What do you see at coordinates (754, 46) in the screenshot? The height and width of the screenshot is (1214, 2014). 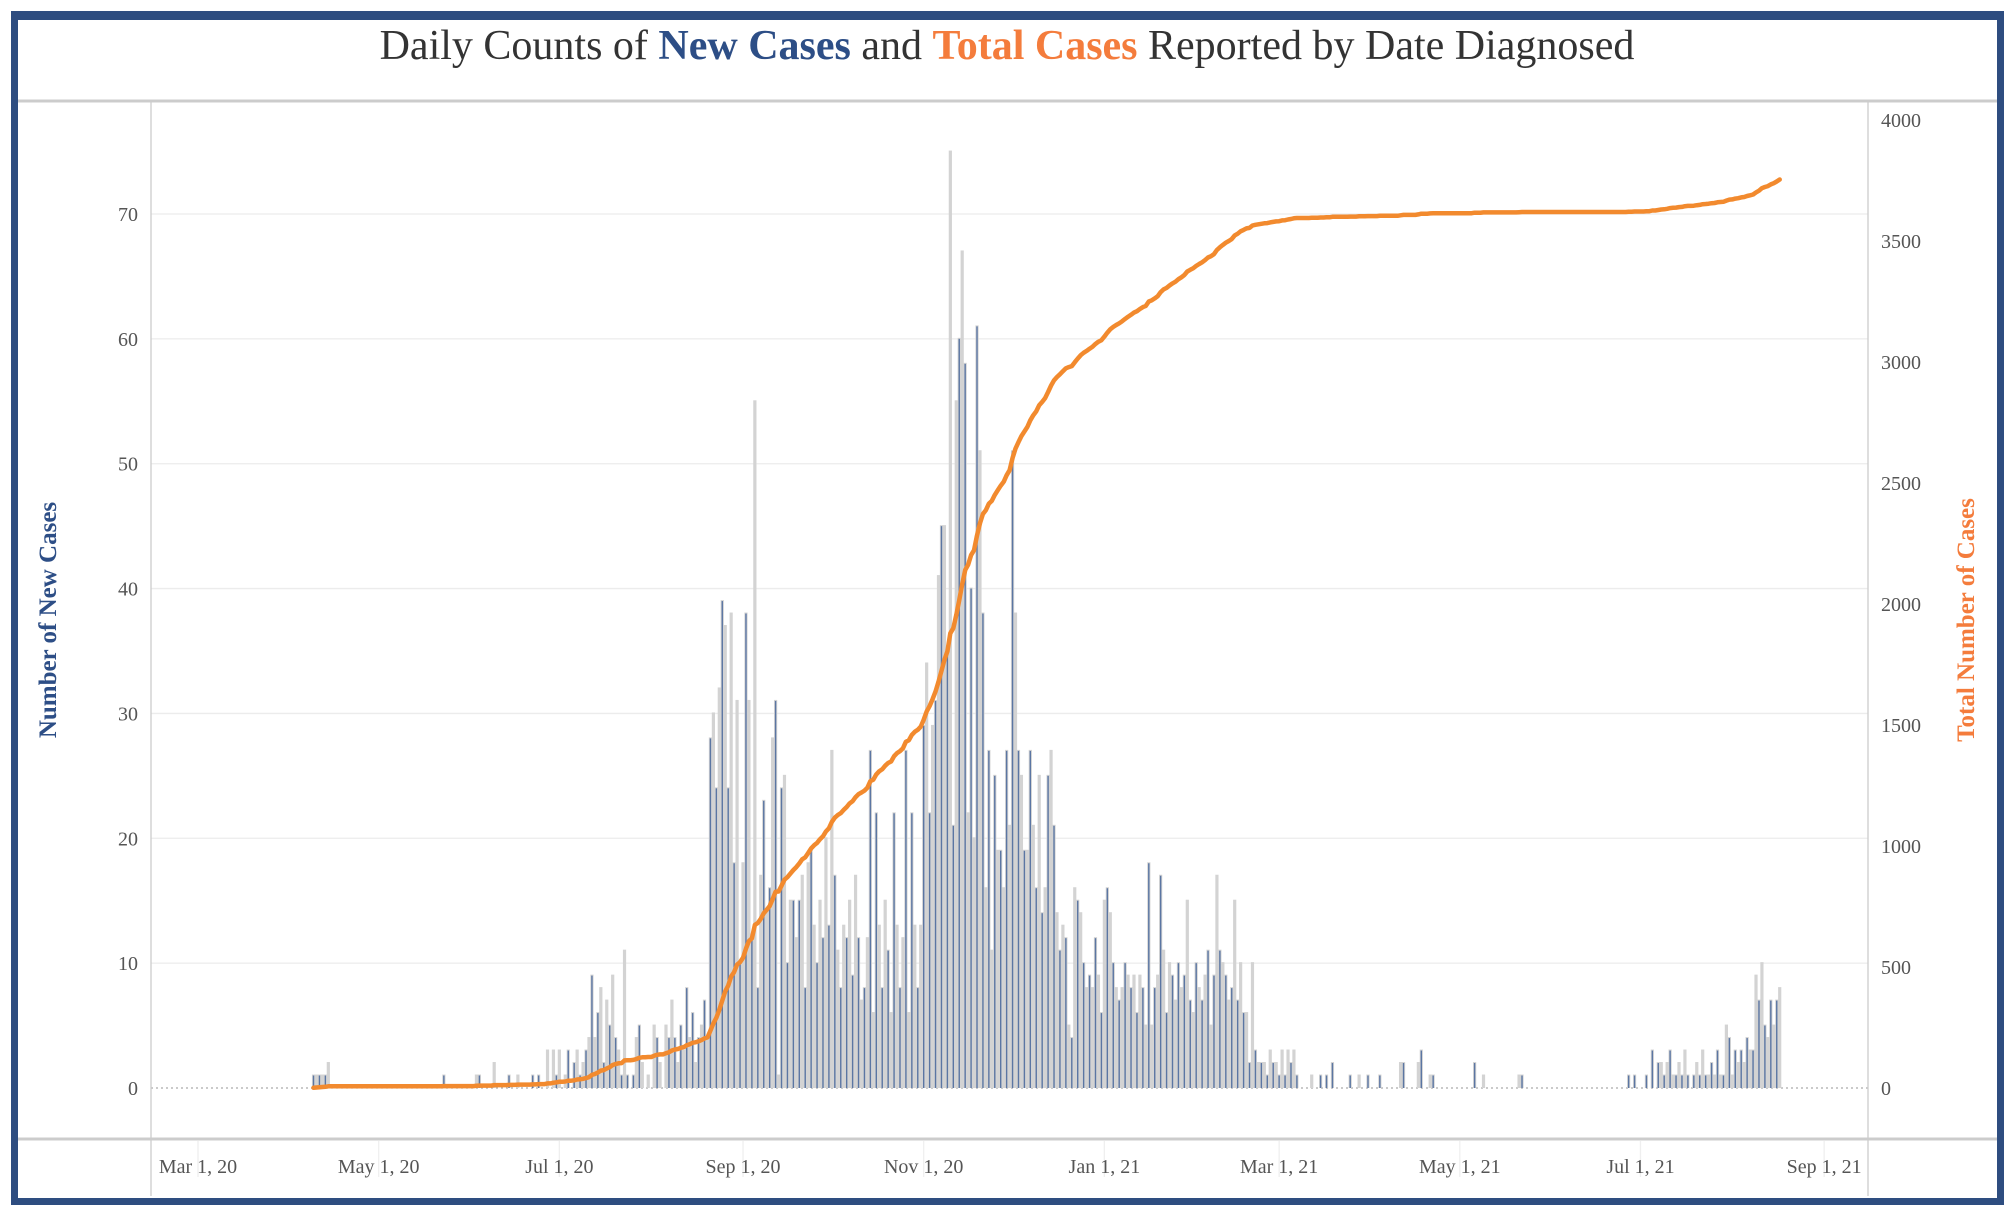 I see `title-new-cases: New Cases` at bounding box center [754, 46].